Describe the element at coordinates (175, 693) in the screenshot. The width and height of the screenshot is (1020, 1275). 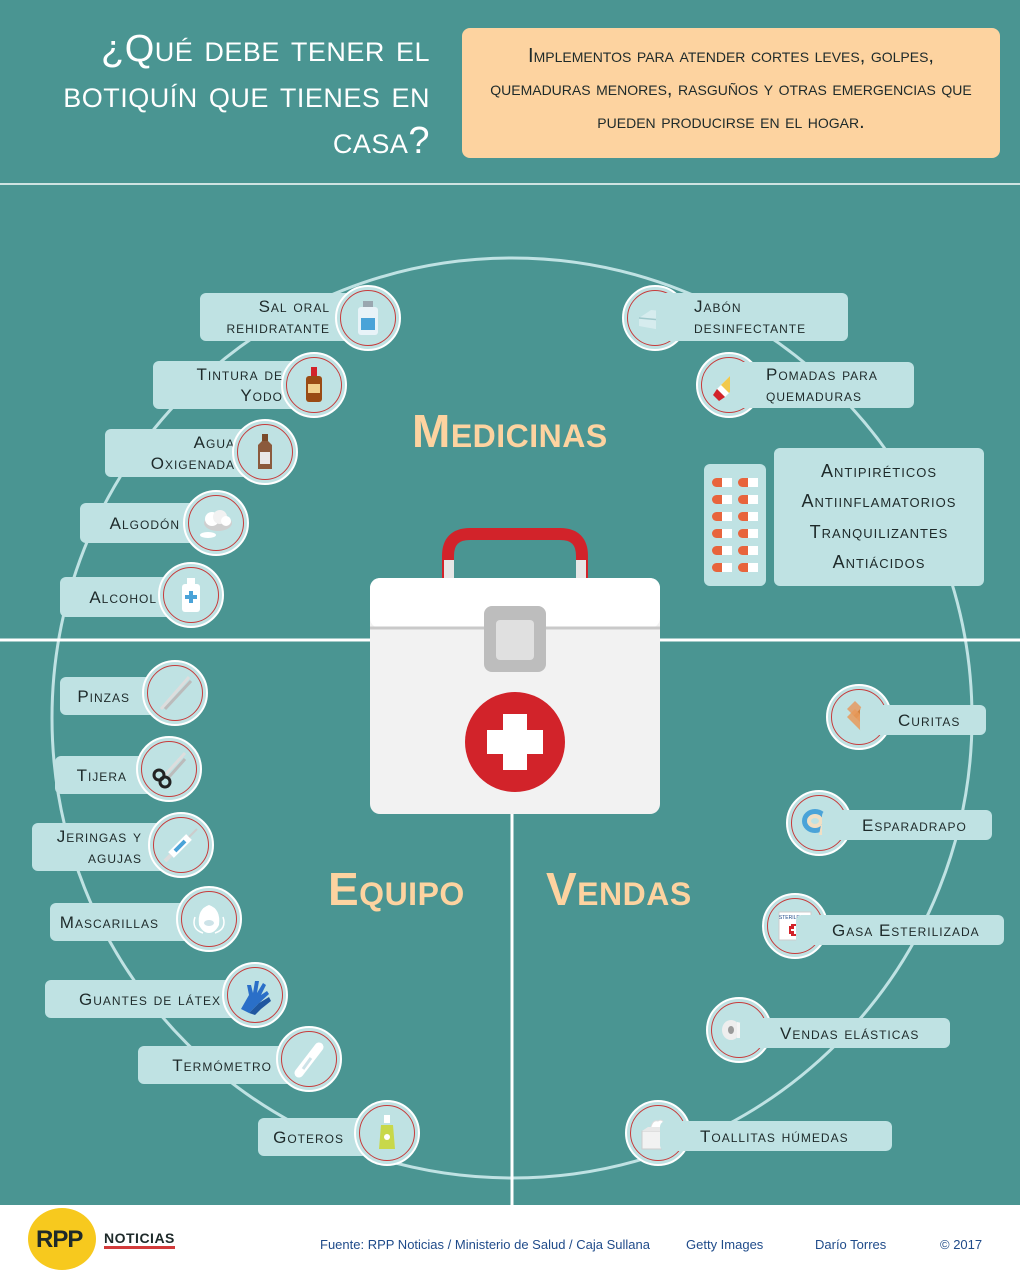
I see `tweezers-icon` at that location.